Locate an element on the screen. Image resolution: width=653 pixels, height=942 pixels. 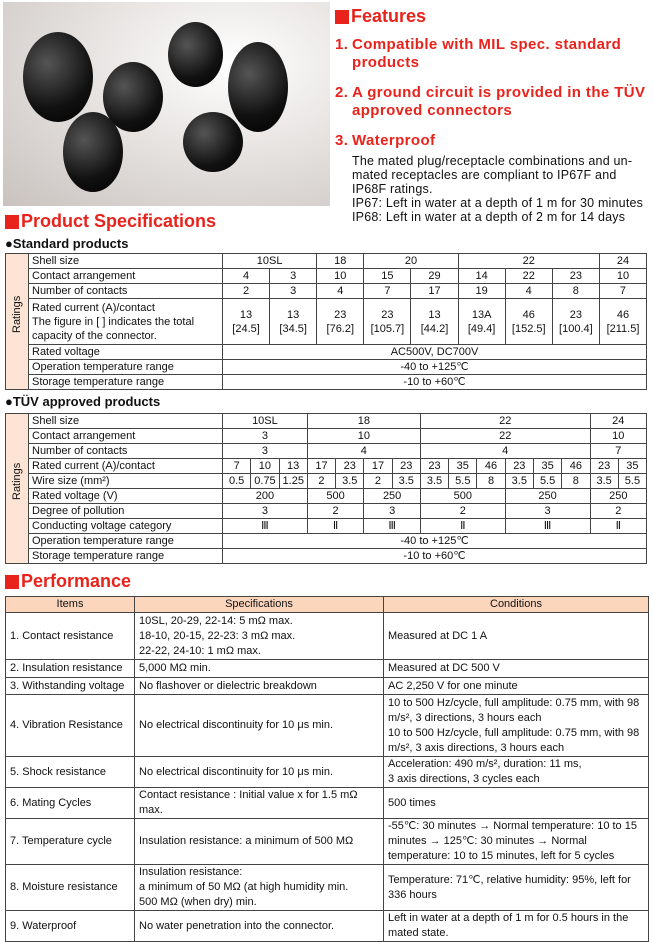
spec-row: Number of contacts 3 4 4 7 is located at coordinates (327, 451).